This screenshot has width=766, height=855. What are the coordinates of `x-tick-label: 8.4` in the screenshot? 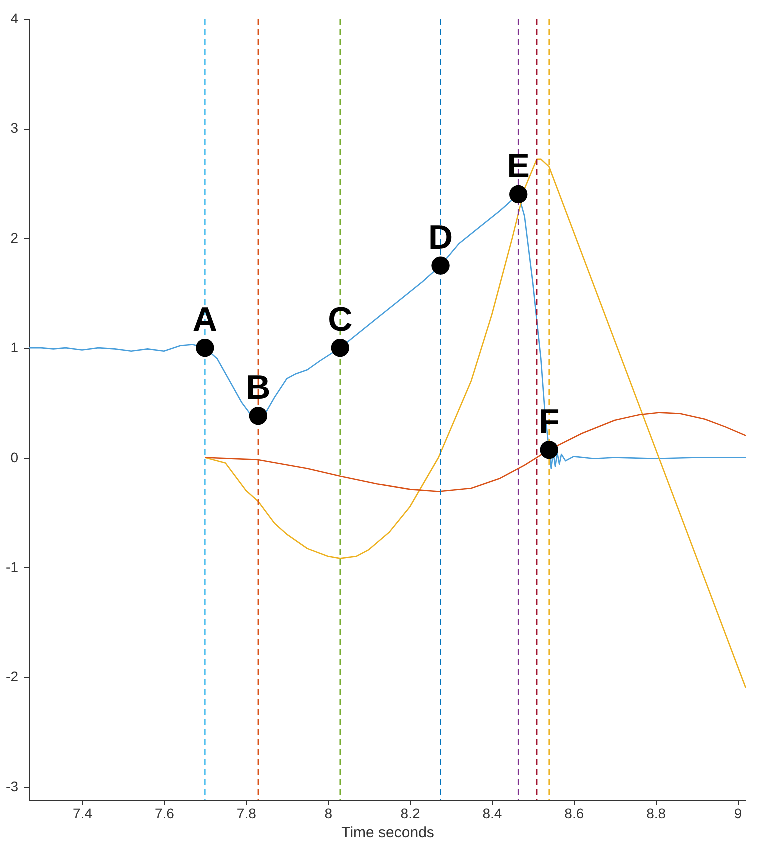 It's located at (492, 814).